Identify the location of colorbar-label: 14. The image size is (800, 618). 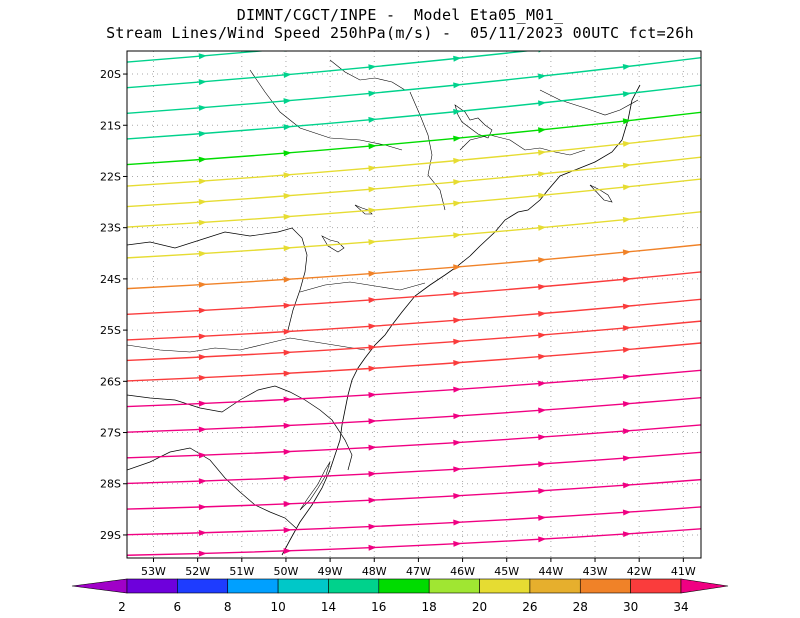
(328, 607).